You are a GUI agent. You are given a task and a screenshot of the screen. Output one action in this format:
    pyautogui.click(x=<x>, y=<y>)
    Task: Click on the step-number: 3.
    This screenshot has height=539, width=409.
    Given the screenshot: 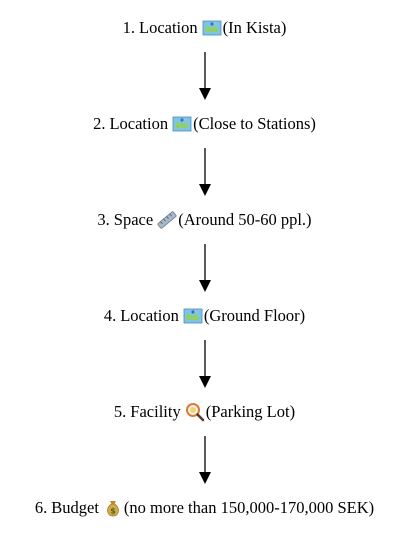 What is the action you would take?
    pyautogui.click(x=103, y=219)
    